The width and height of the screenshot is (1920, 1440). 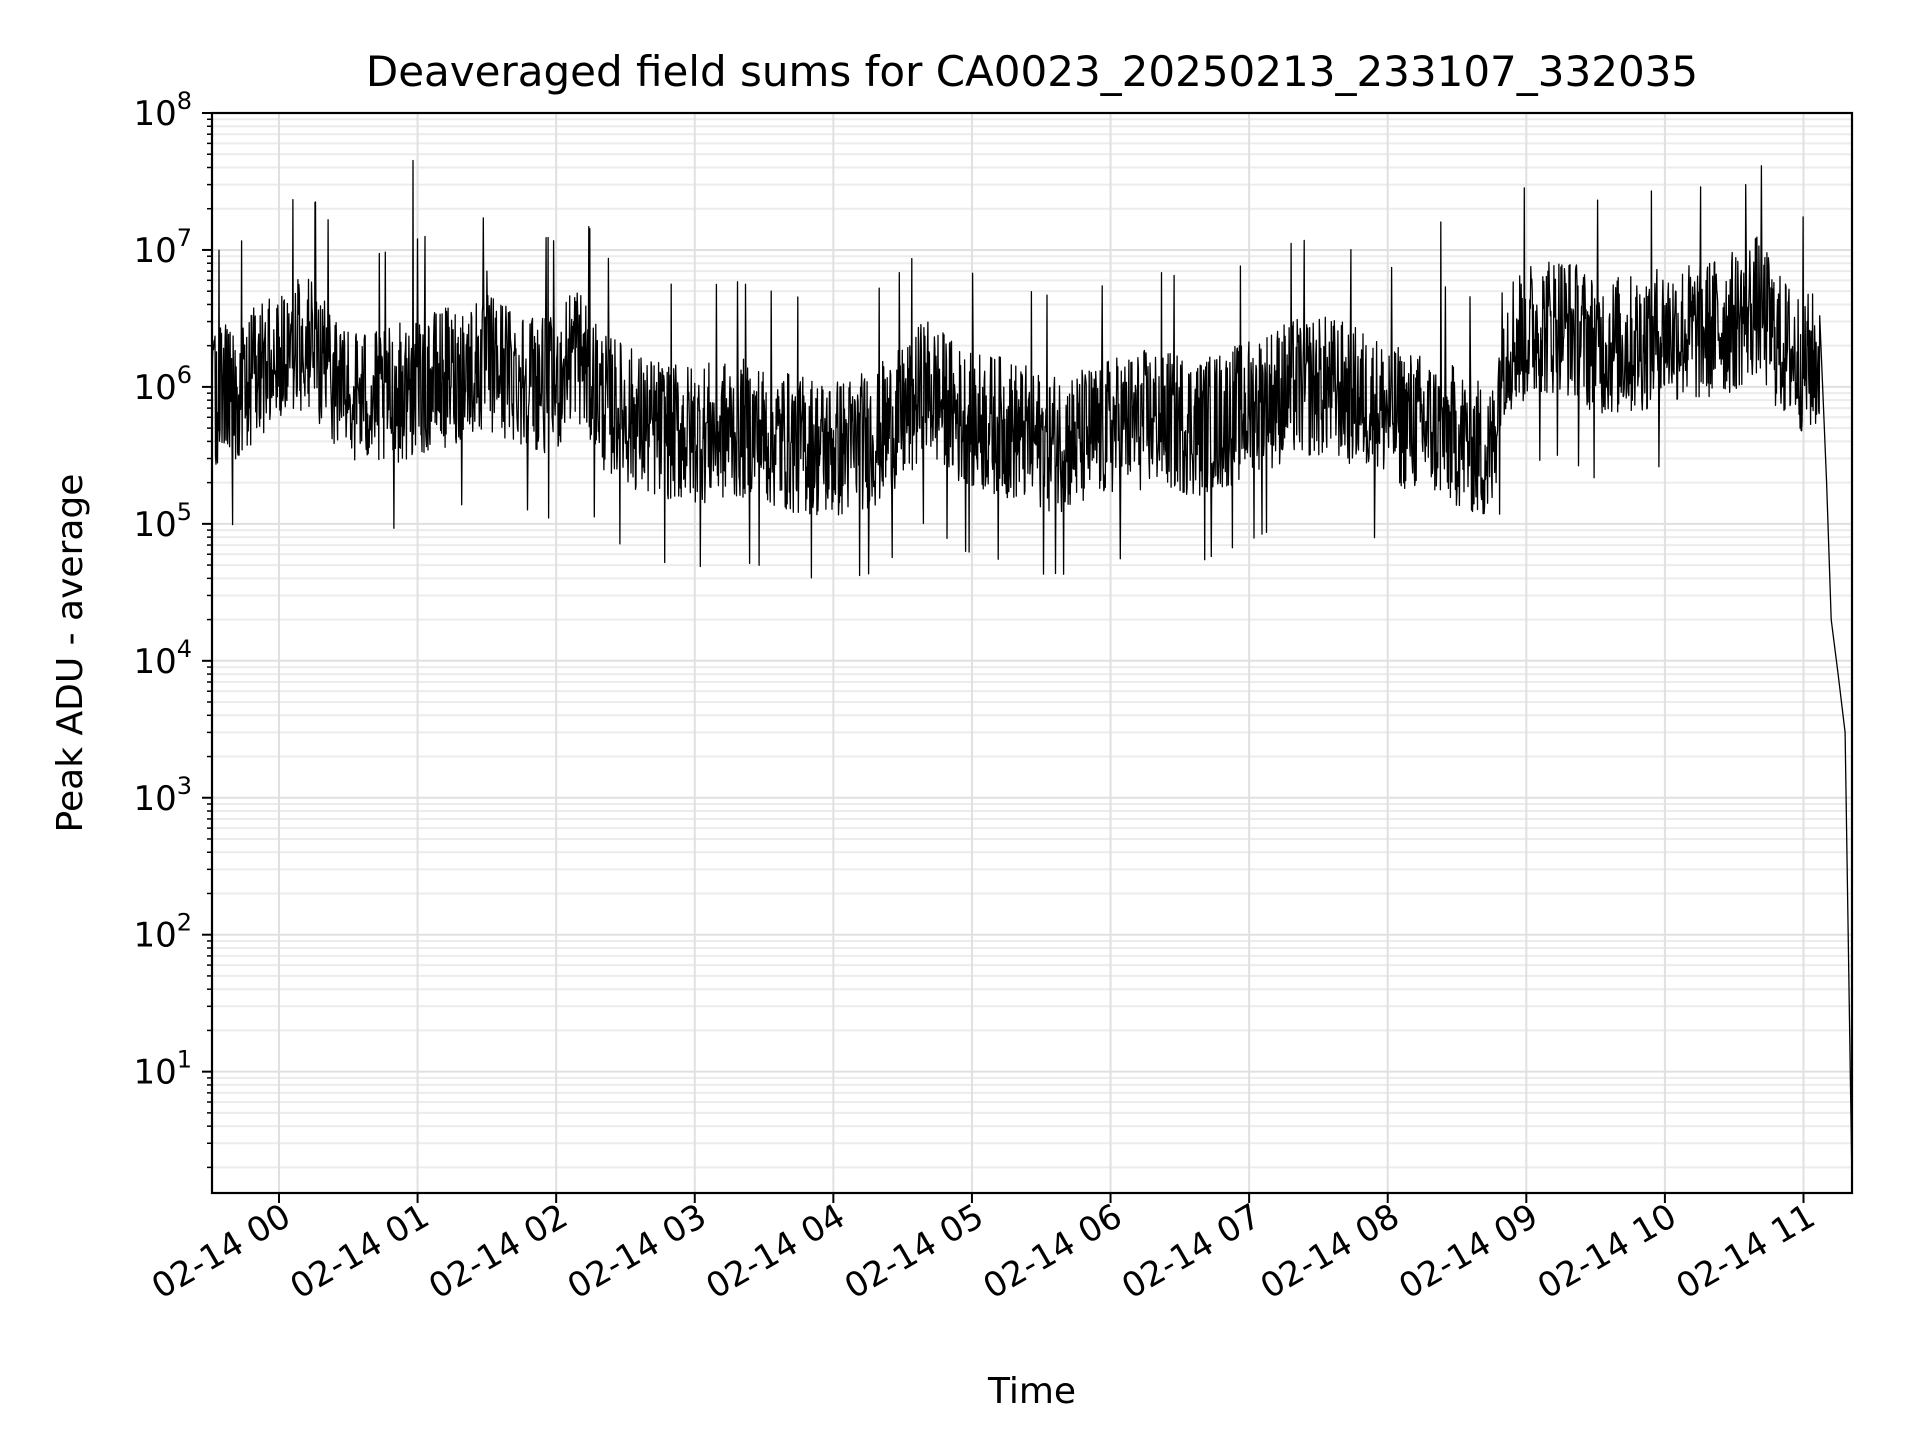 What do you see at coordinates (162, 932) in the screenshot?
I see `y-tick-label: 10²` at bounding box center [162, 932].